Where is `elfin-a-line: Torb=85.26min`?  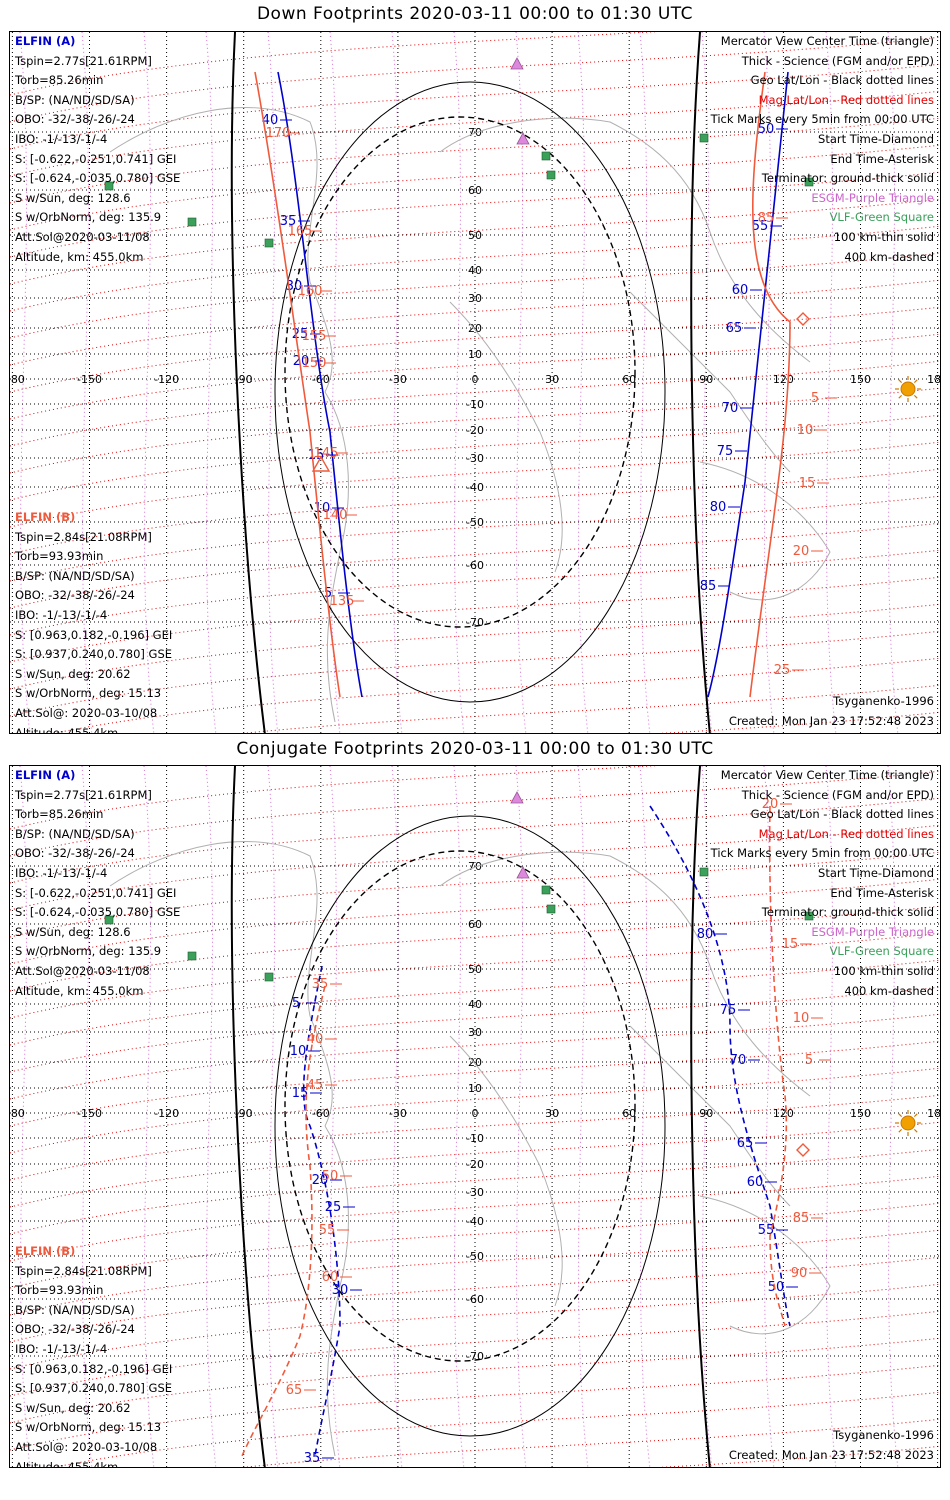 elfin-a-line: Torb=85.26min is located at coordinates (59, 814).